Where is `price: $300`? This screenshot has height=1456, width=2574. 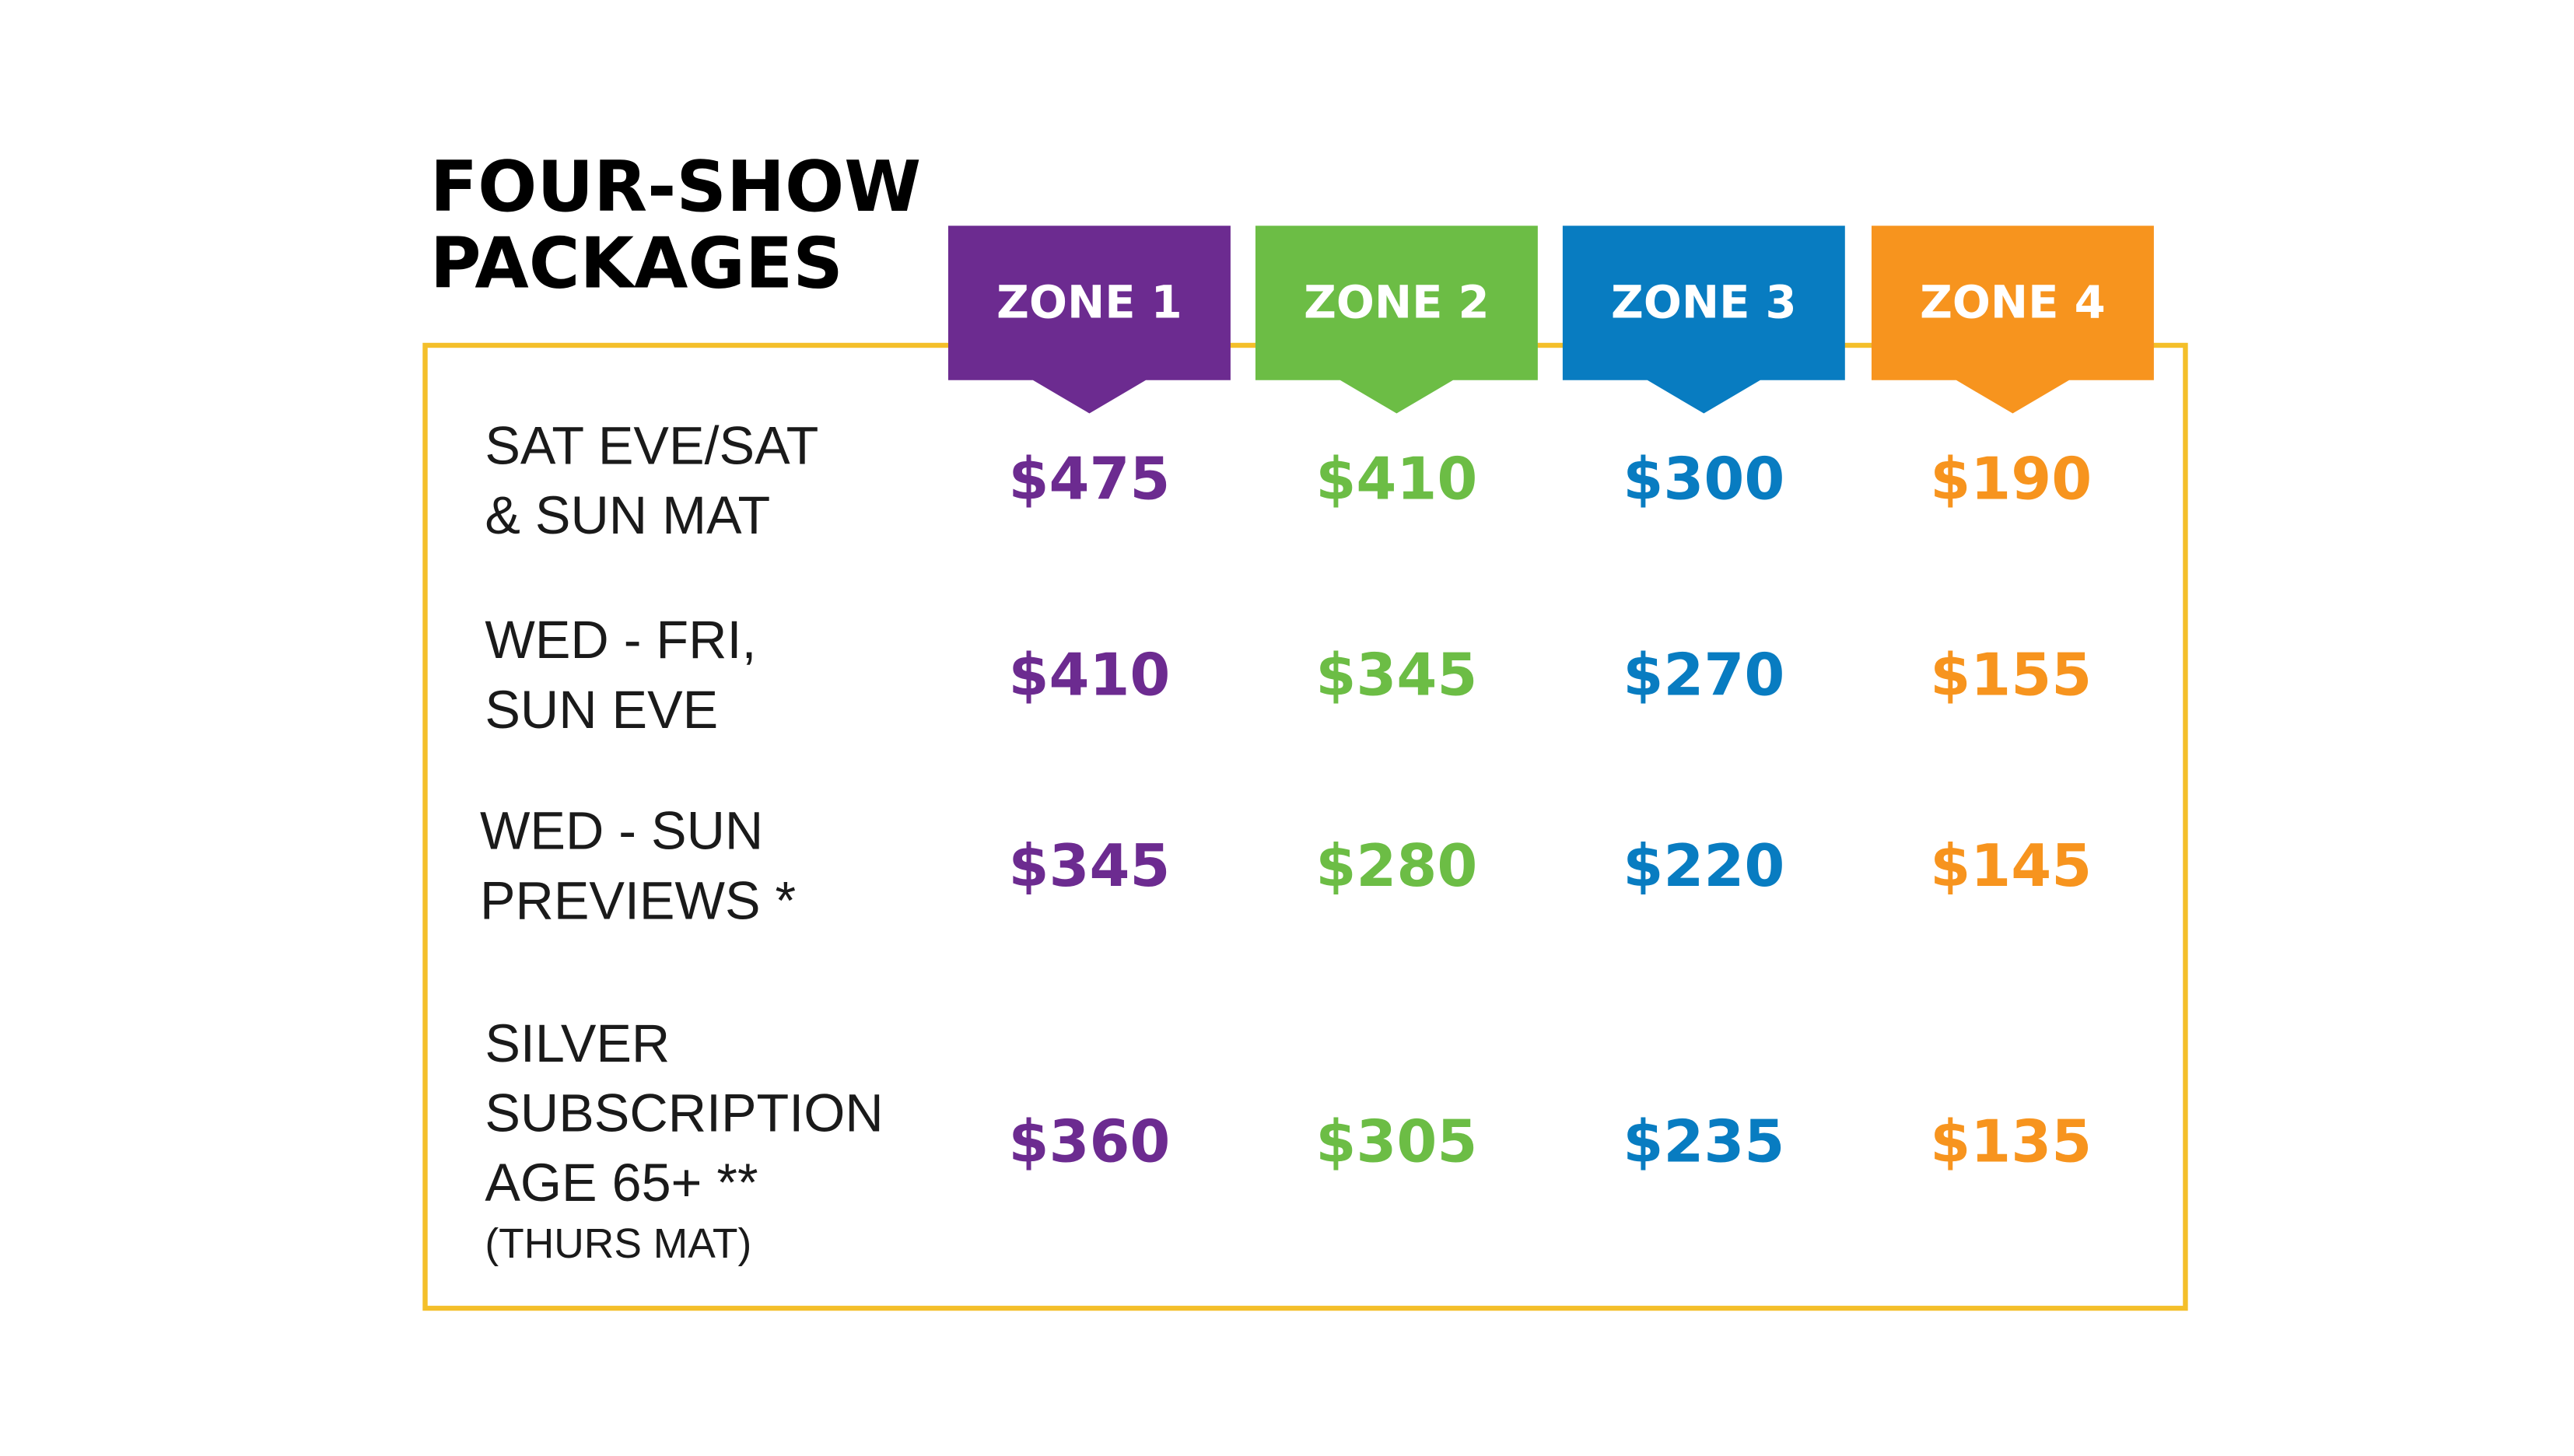
price: $300 is located at coordinates (1703, 479).